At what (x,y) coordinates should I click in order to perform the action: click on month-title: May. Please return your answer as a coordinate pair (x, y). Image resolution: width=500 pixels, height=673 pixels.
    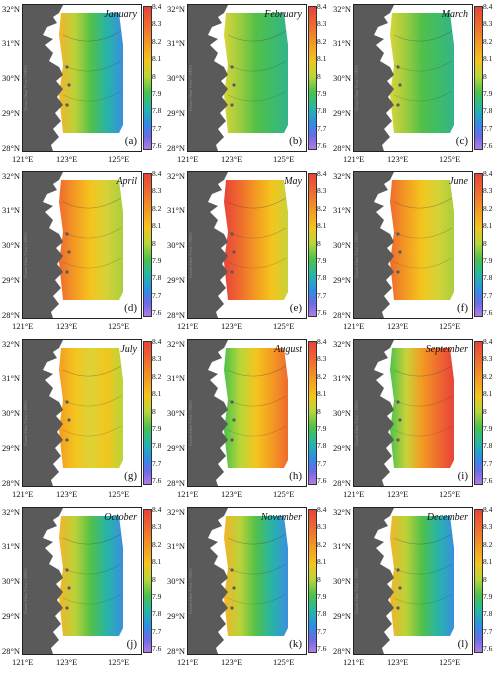
    Looking at the image, I should click on (293, 181).